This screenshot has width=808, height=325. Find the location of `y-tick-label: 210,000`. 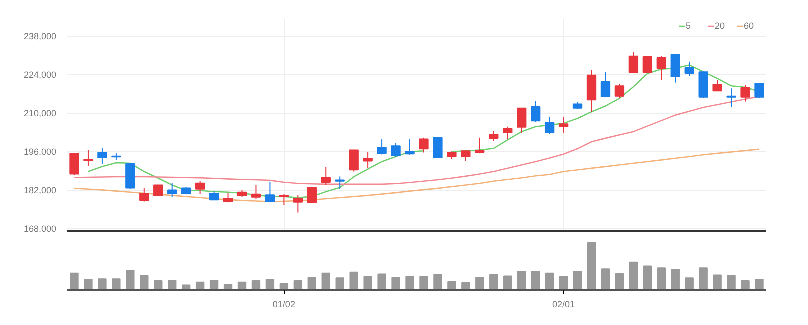

y-tick-label: 210,000 is located at coordinates (40, 113).